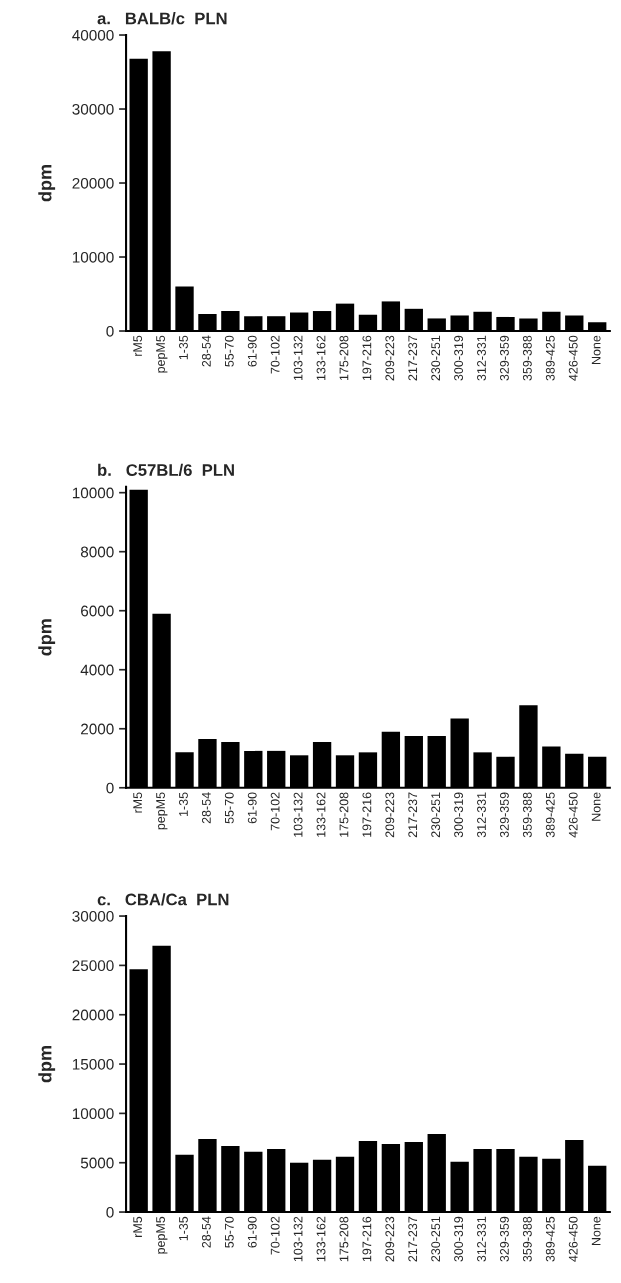 Image resolution: width=621 pixels, height=1283 pixels. I want to click on chart-title: b. C57BL/6 PLN, so click(166, 470).